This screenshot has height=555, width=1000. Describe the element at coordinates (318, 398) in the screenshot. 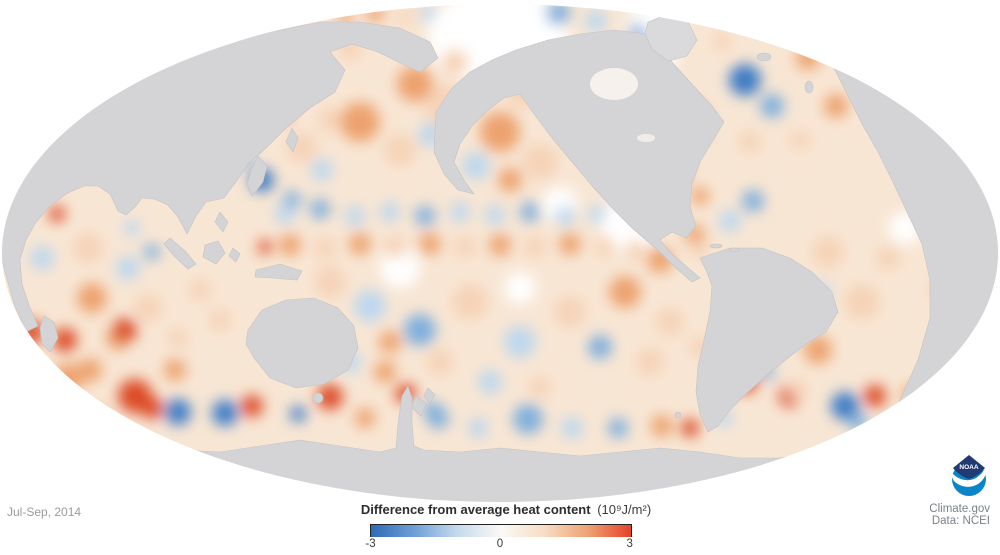

I see `land-tasmania` at that location.